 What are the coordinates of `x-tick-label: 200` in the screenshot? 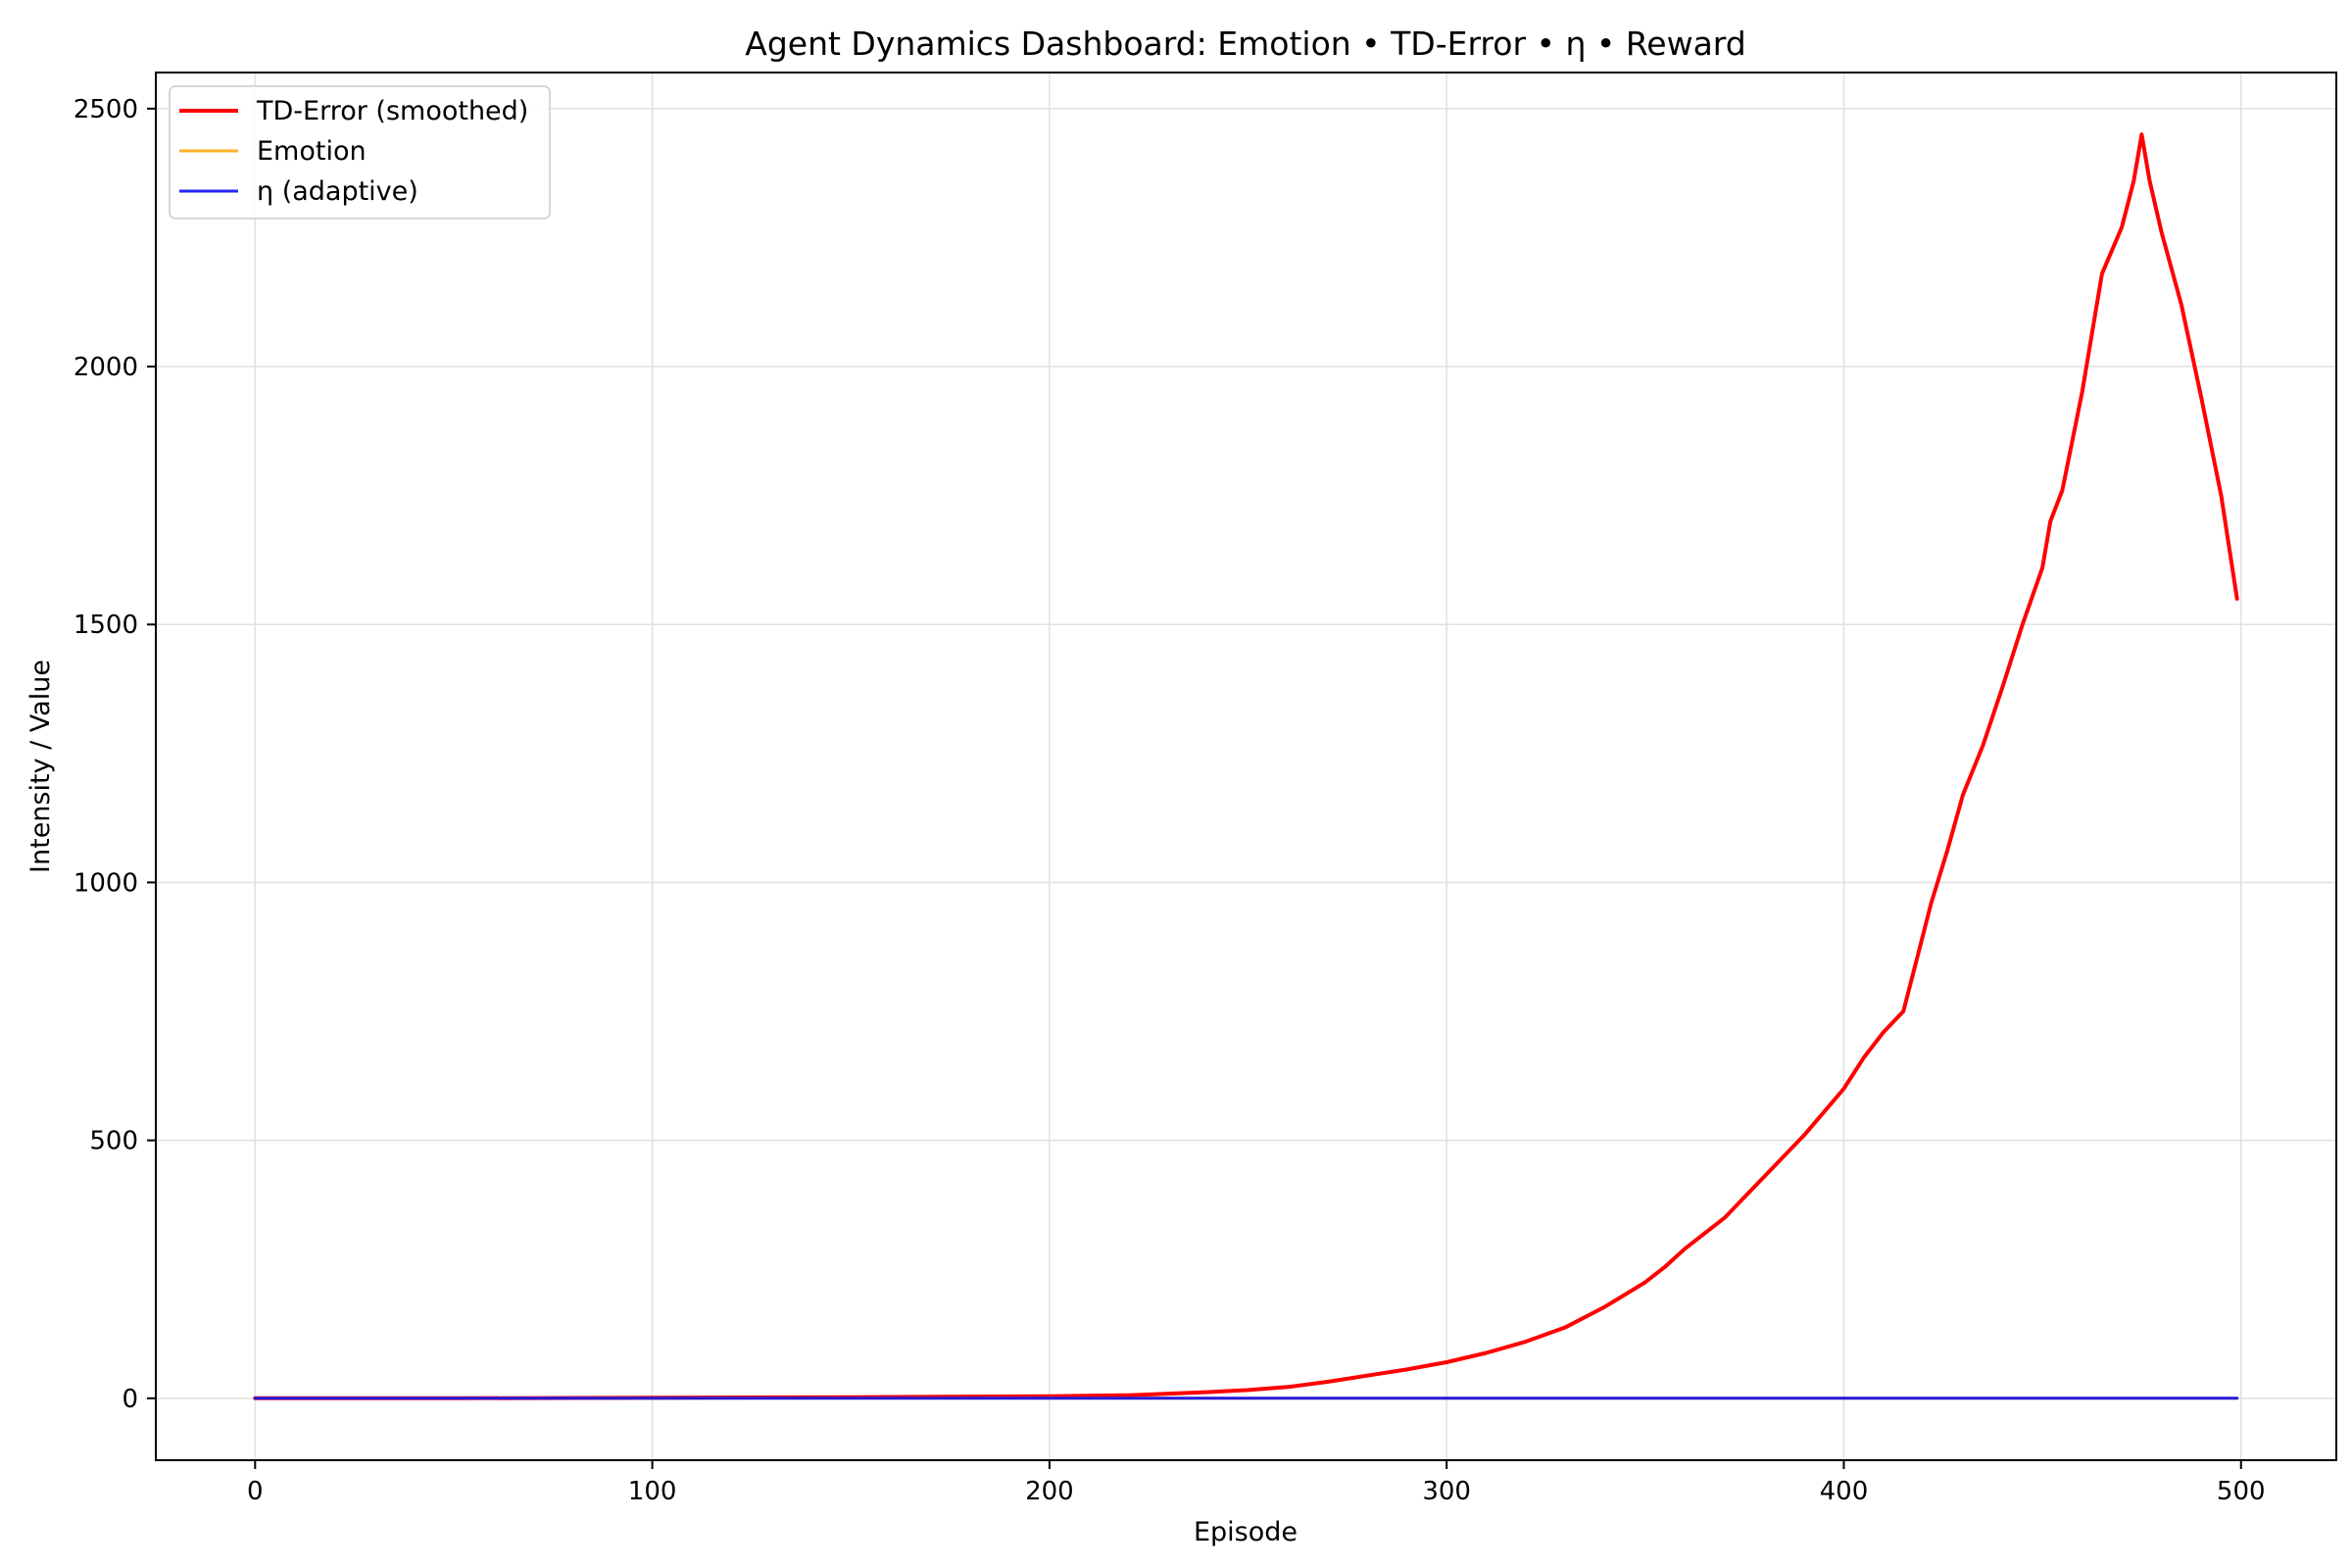 It's located at (1049, 1491).